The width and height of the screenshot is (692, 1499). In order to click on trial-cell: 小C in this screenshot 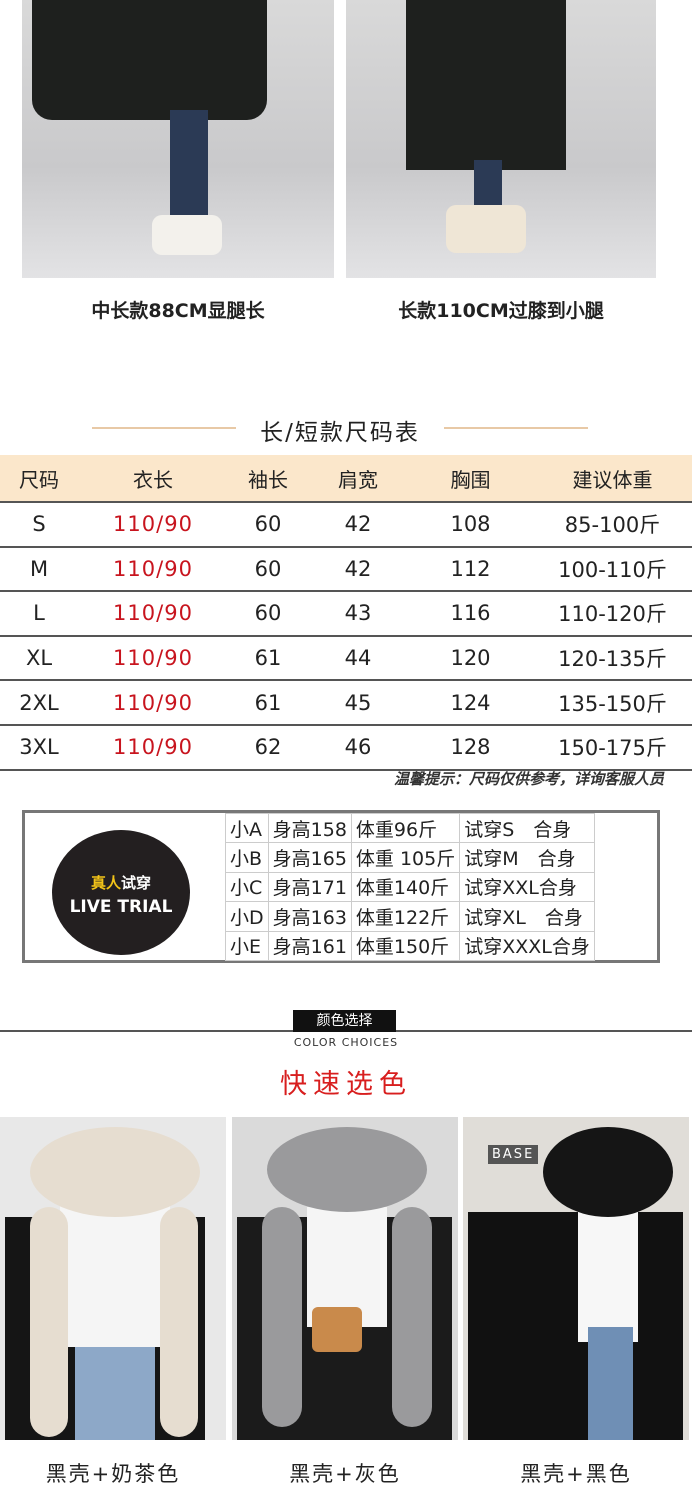, I will do `click(247, 887)`.